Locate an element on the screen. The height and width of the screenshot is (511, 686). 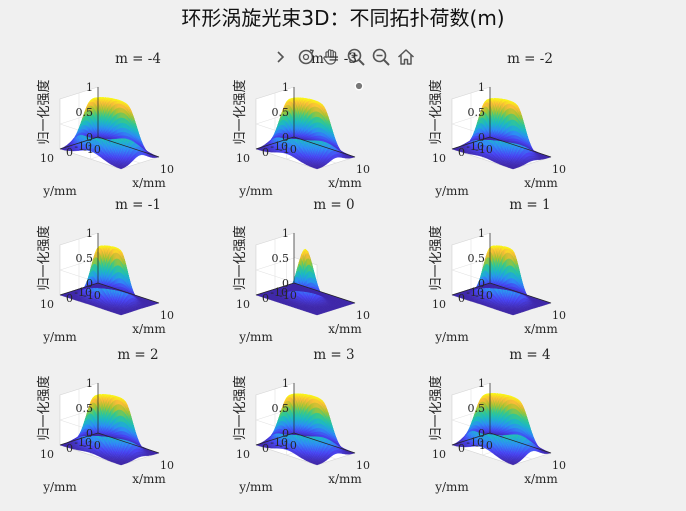
subplot-title: m = -3 is located at coordinates (334, 59).